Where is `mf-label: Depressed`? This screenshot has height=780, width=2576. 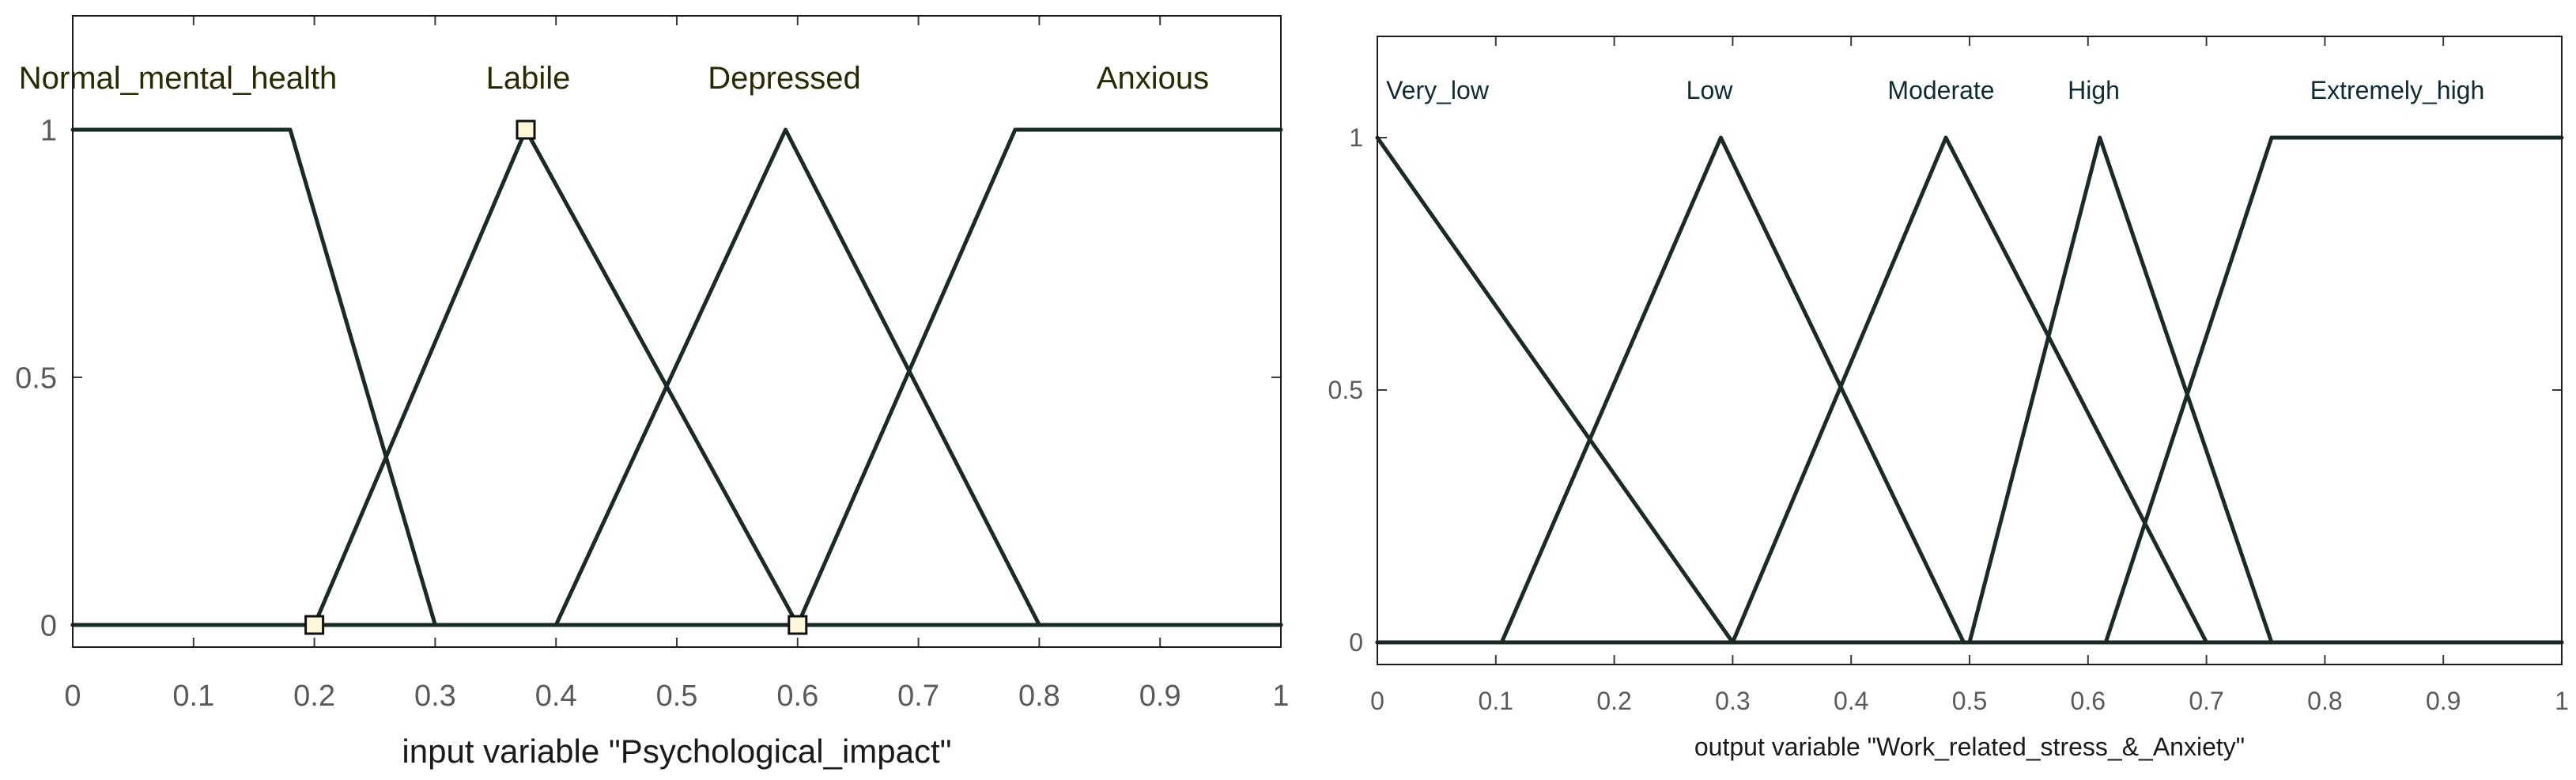 mf-label: Depressed is located at coordinates (784, 78).